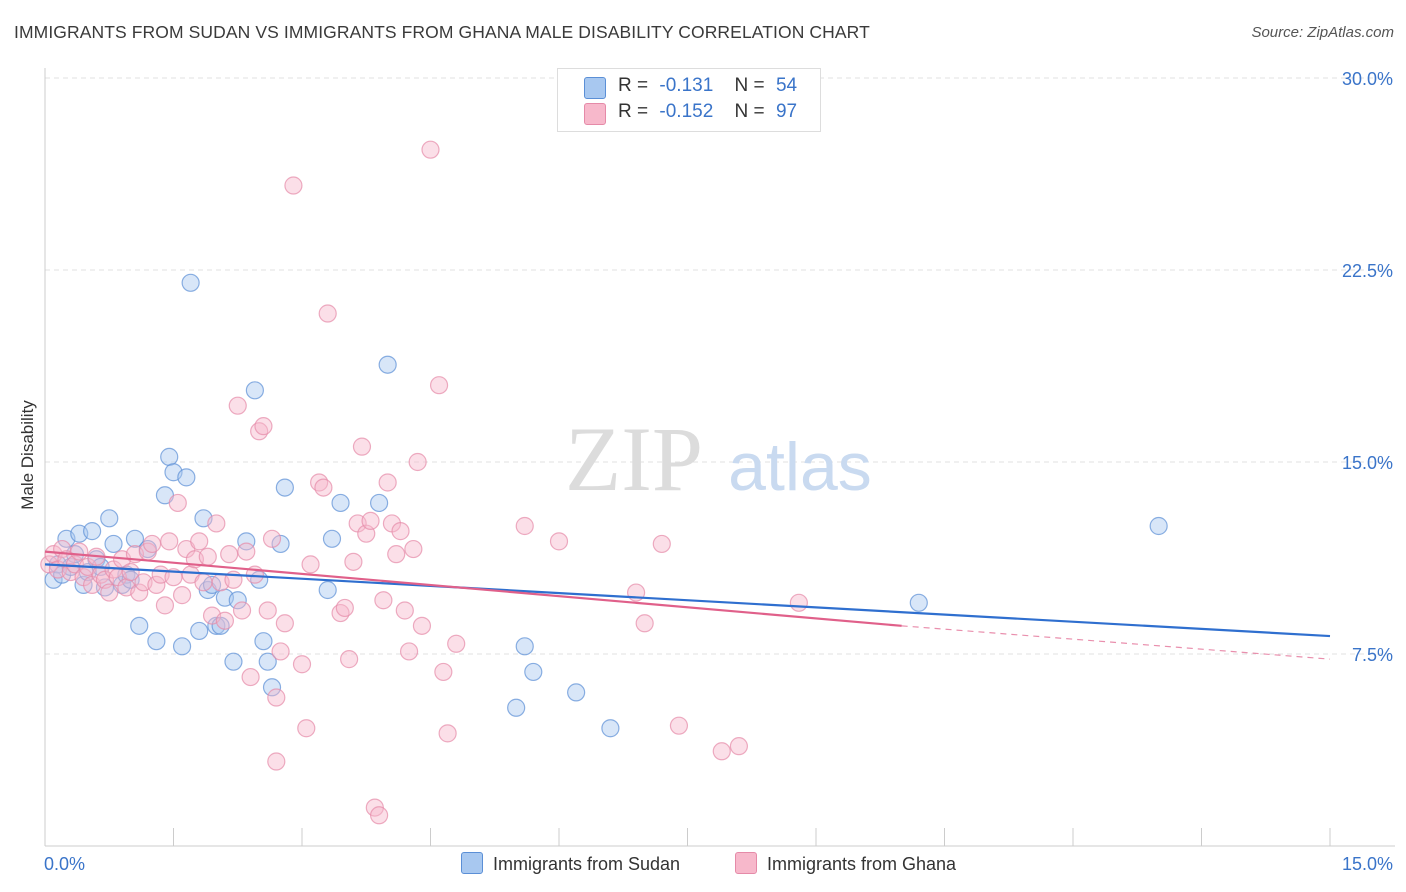 This screenshot has width=1406, height=892. Describe the element at coordinates (595, 114) in the screenshot. I see `legend-swatch-ghana` at that location.